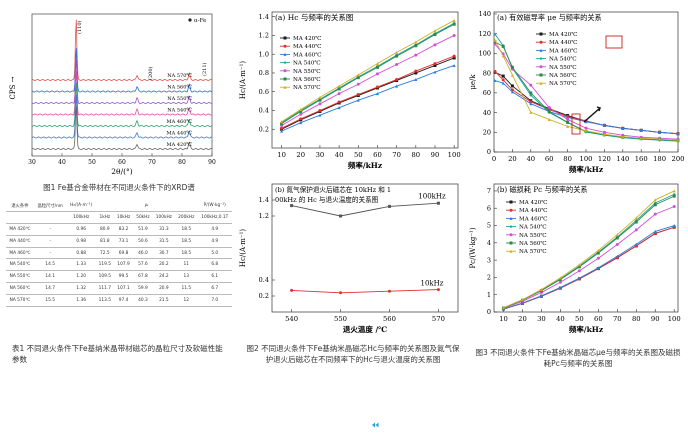 The height and width of the screenshot is (445, 688). What do you see at coordinates (659, 159) in the screenshot?
I see `x-tick-label: 180` at bounding box center [659, 159].